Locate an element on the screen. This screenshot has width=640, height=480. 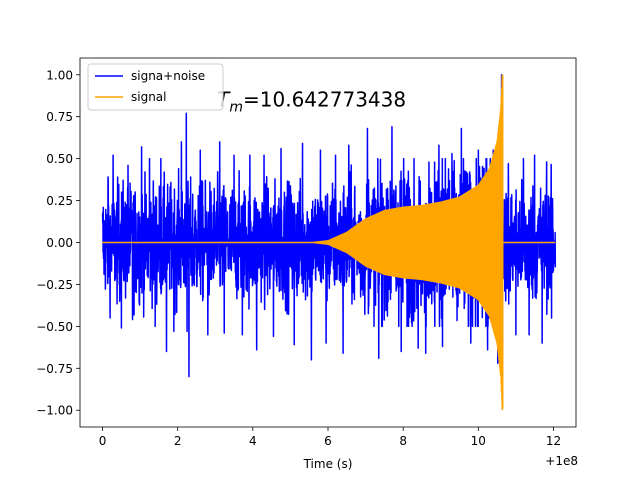
merger-time-text: Tm=10.642773438 is located at coordinates (311, 102).